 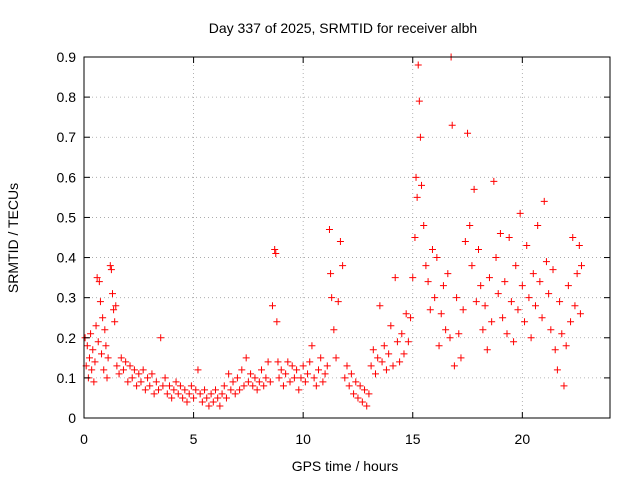 I want to click on y-tick-label: 0.3, so click(x=67, y=298).